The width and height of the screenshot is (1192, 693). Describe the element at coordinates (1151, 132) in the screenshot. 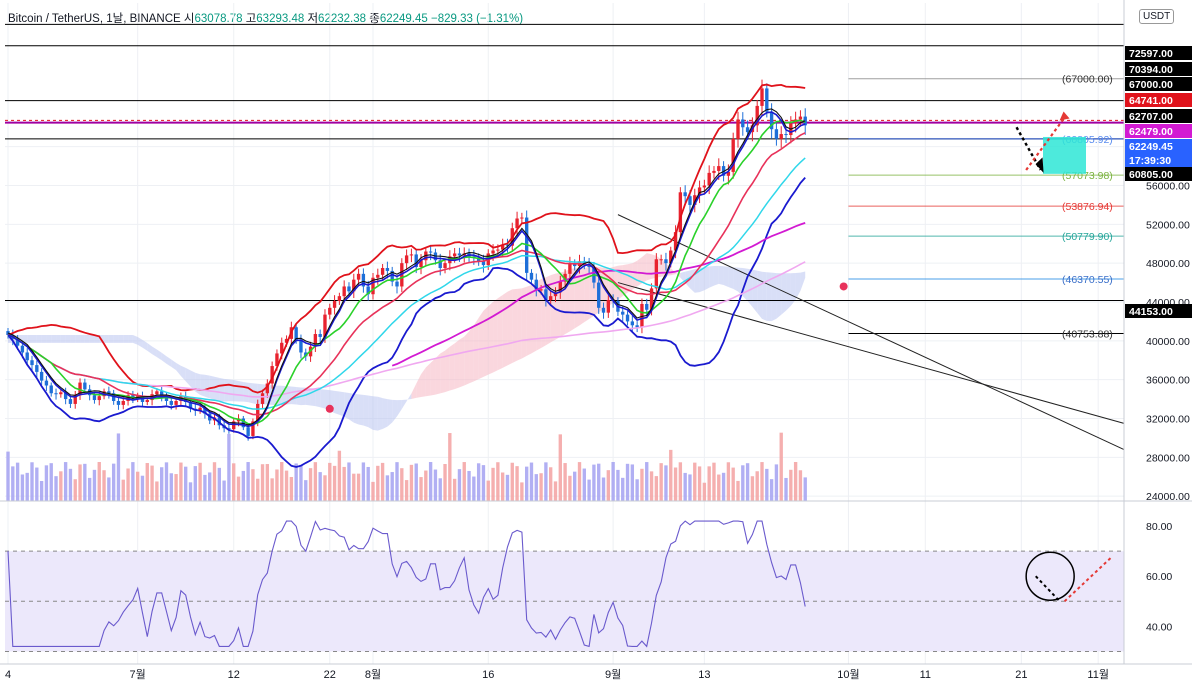

I see `price-label: 62479.00` at that location.